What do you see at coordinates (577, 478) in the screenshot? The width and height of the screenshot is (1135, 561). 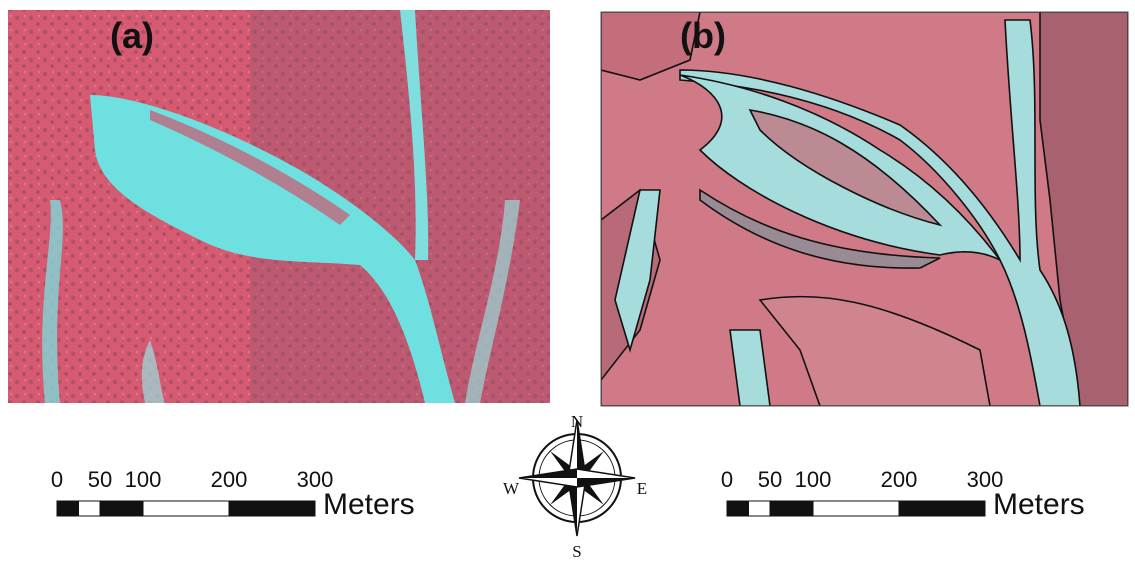 I see `compass-rose` at bounding box center [577, 478].